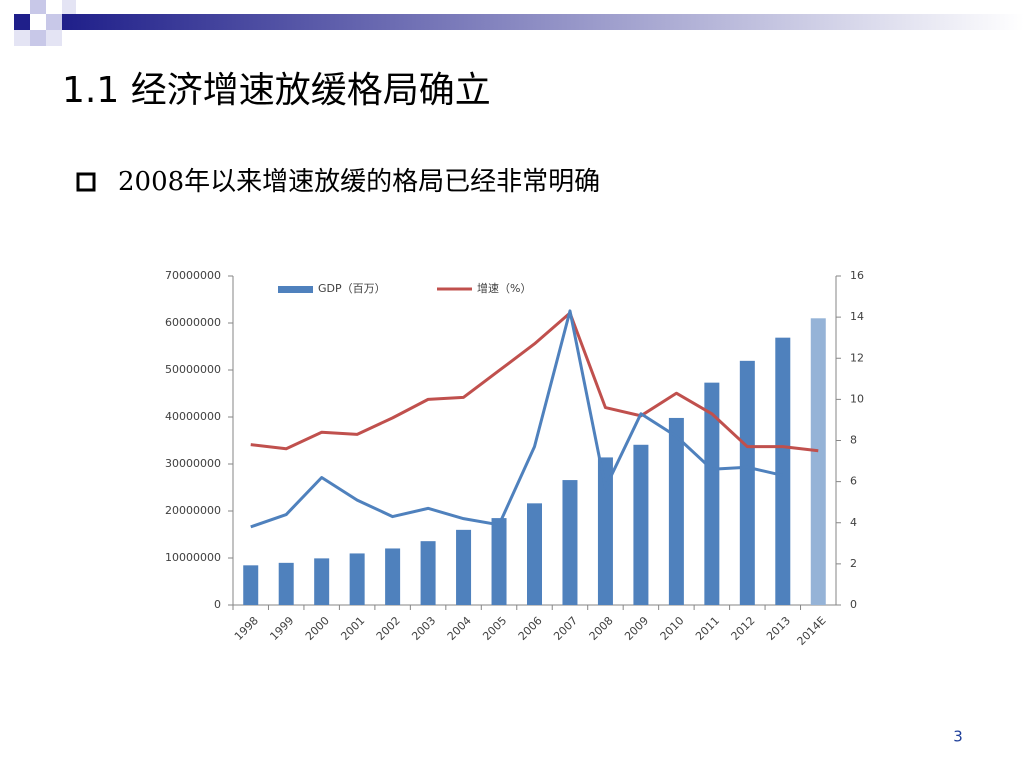 This screenshot has width=1024, height=772. Describe the element at coordinates (217, 604) in the screenshot. I see `y-tick-label: 0` at that location.